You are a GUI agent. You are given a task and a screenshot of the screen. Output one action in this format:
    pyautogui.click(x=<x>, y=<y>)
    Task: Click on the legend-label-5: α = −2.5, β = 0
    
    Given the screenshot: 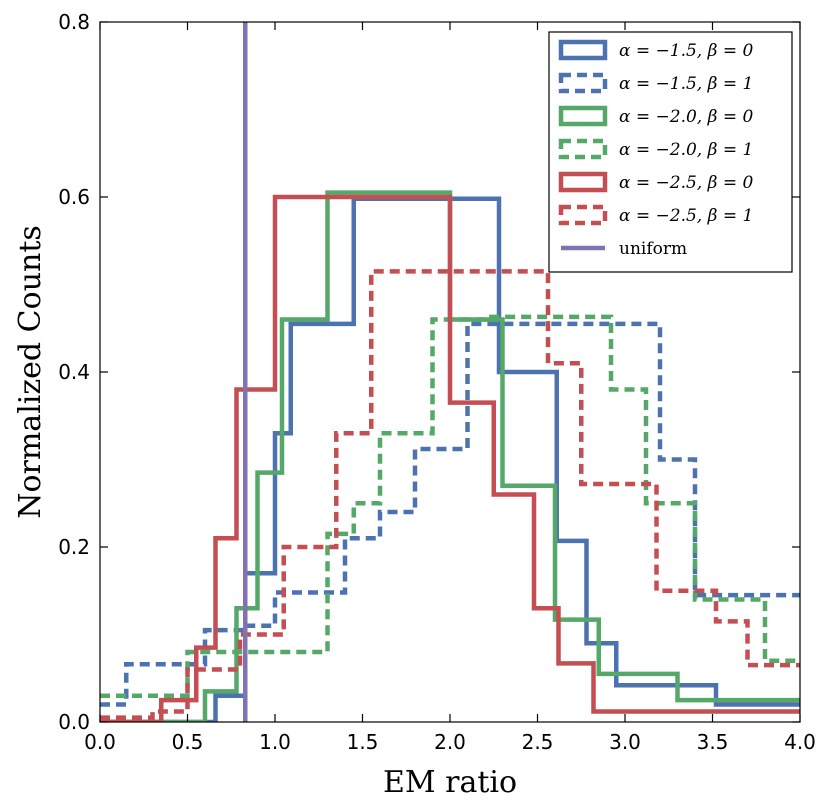 What is the action you would take?
    pyautogui.click(x=686, y=183)
    